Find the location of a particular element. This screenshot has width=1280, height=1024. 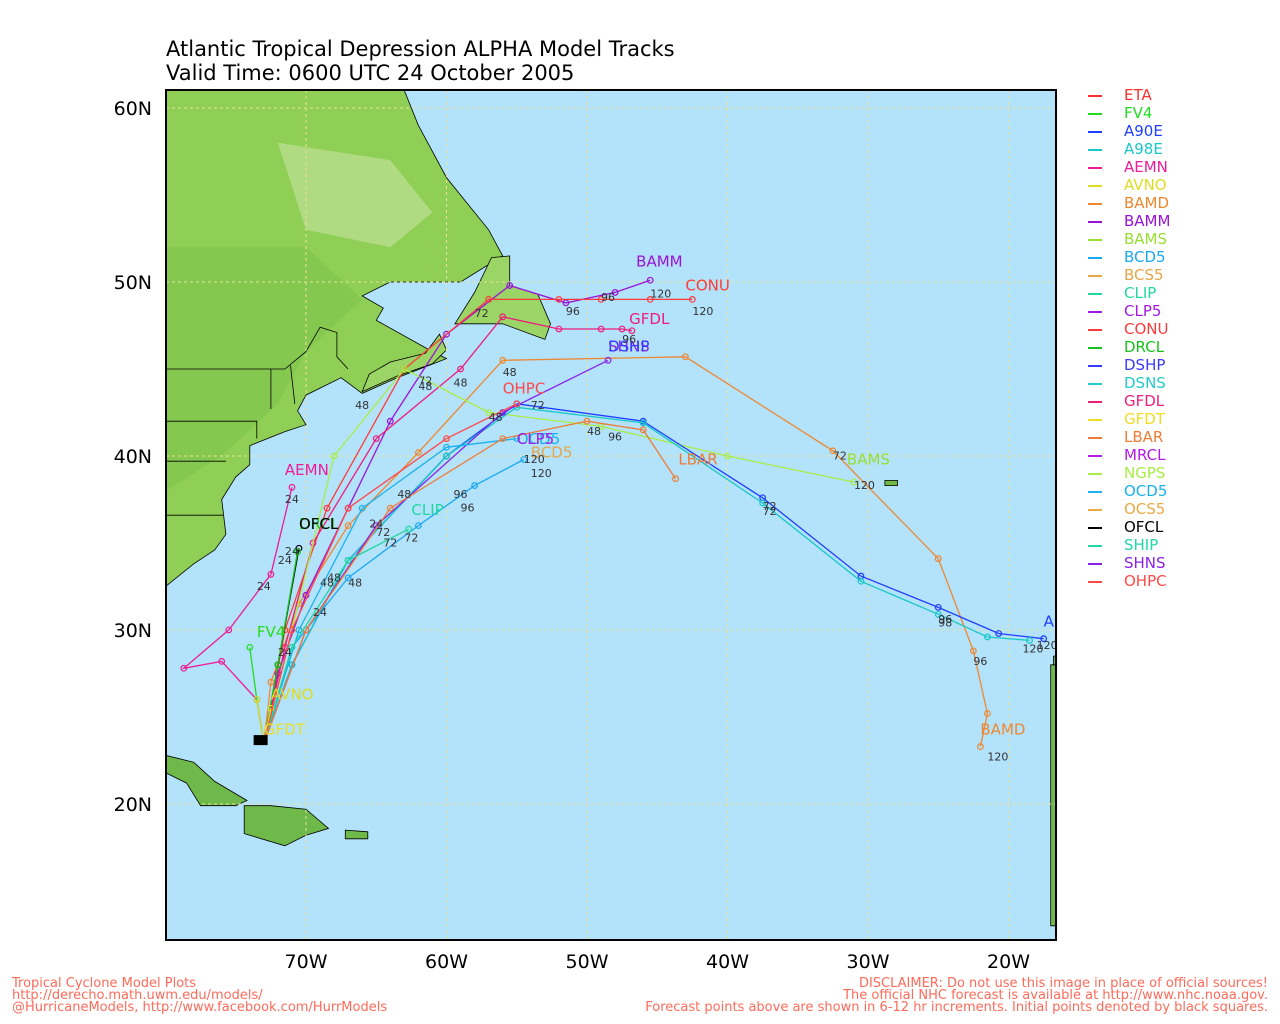

lon-label: 50W is located at coordinates (587, 962).